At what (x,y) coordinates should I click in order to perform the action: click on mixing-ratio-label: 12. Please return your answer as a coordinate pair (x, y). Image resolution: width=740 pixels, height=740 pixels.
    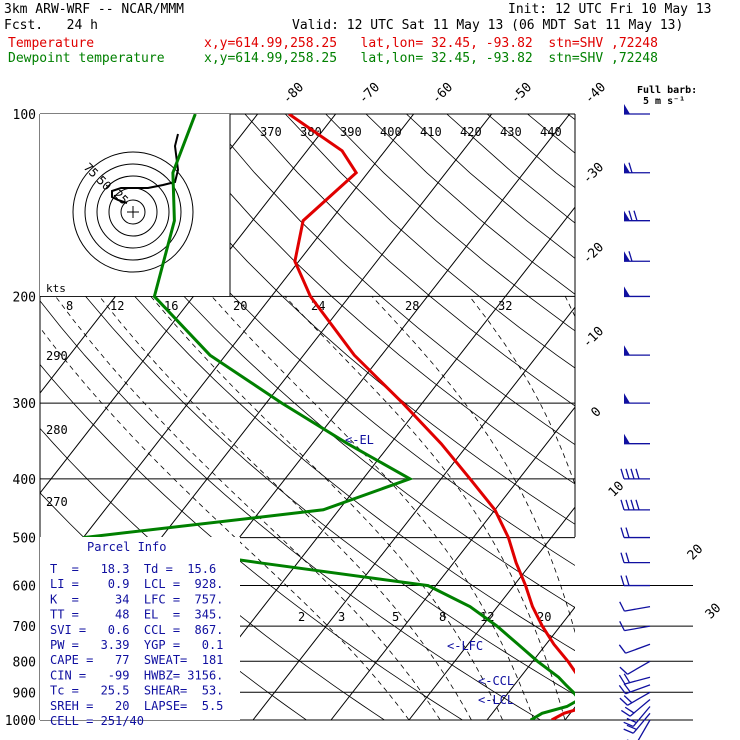
    Looking at the image, I should click on (117, 306).